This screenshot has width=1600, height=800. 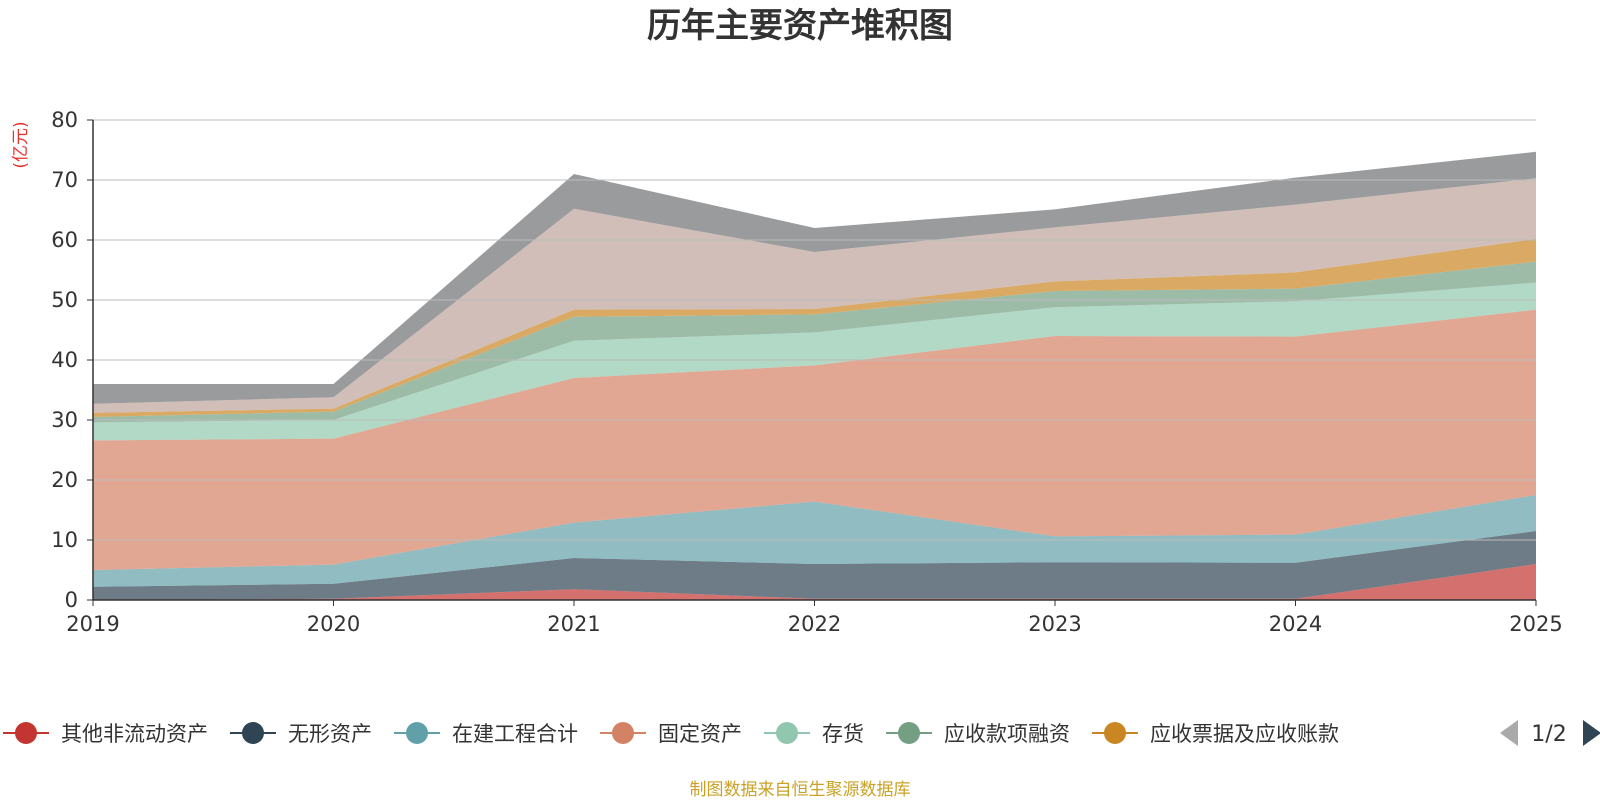 I want to click on y-tick-label: 10, so click(x=64, y=540).